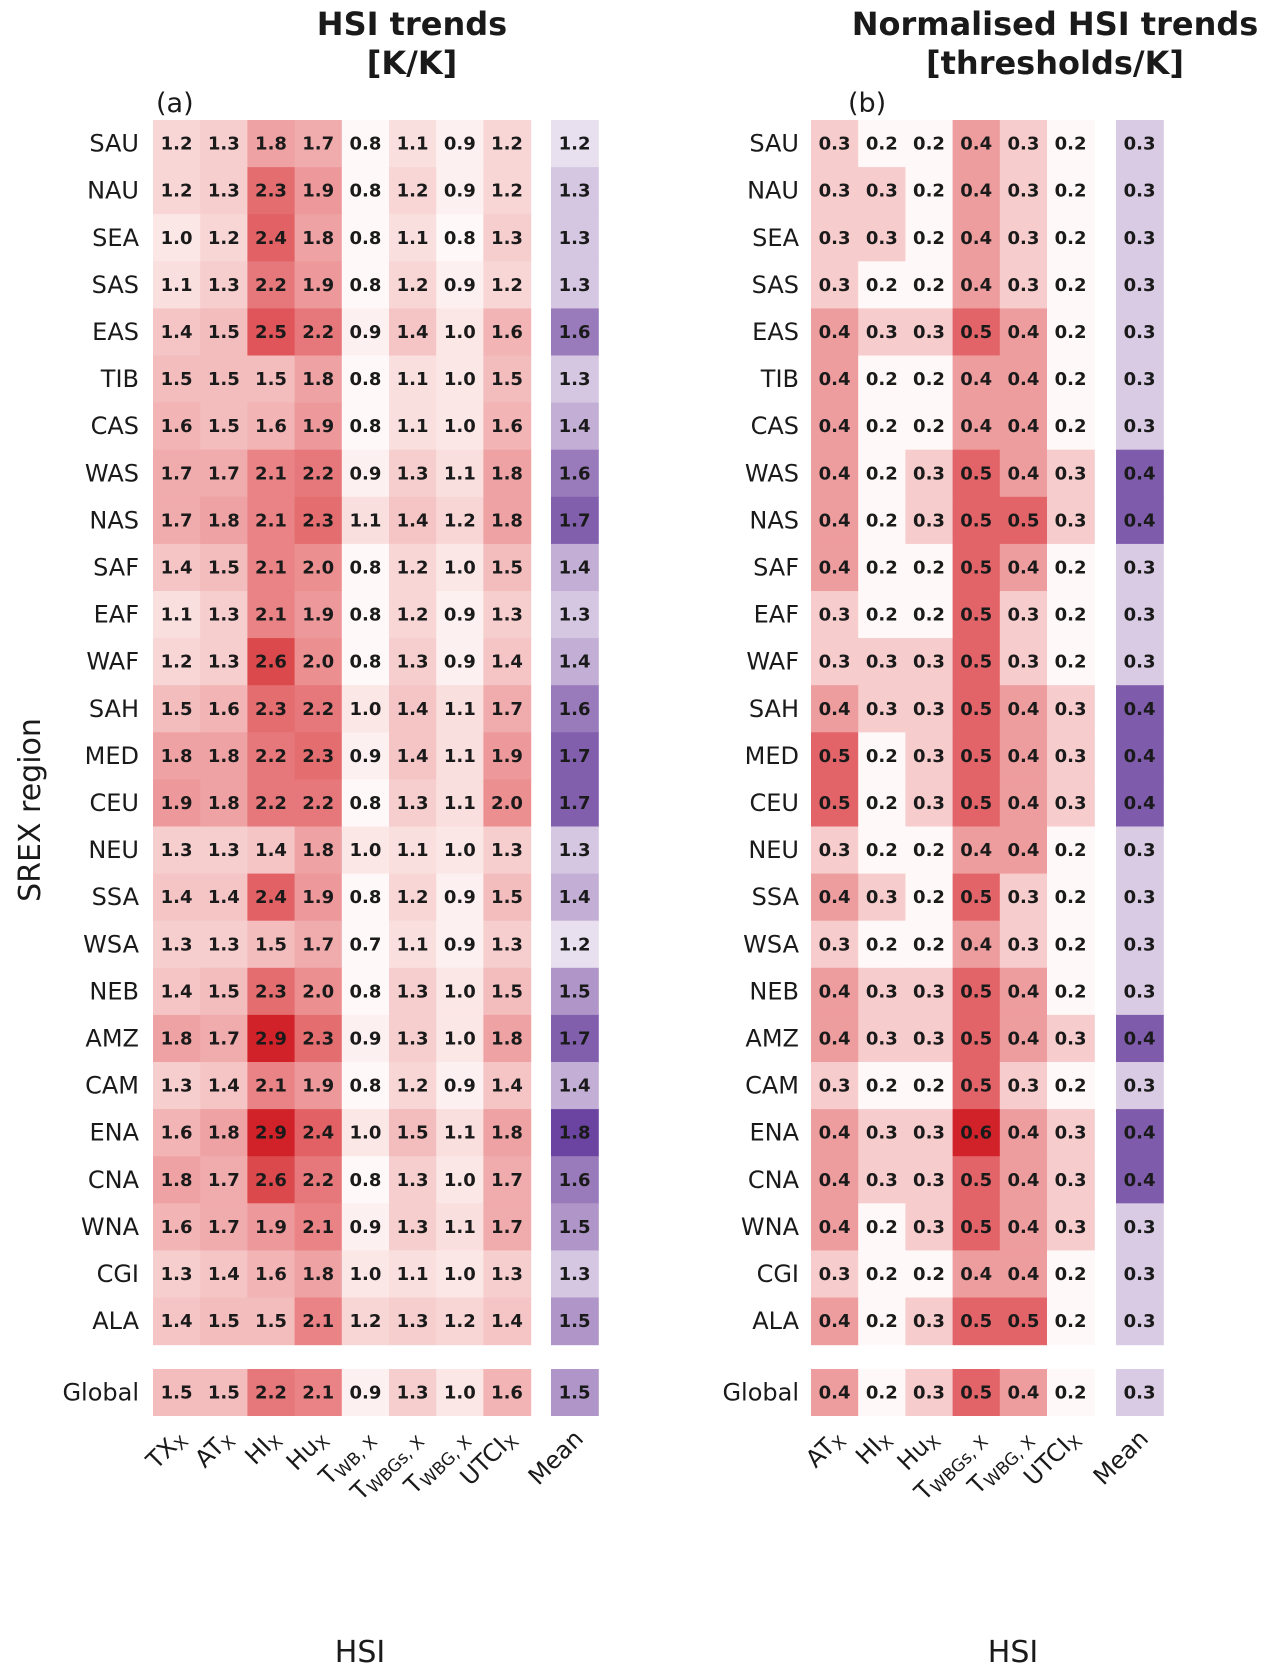 This screenshot has height=1675, width=1281. What do you see at coordinates (575, 1227) in the screenshot?
I see `mean-value: 1.5` at bounding box center [575, 1227].